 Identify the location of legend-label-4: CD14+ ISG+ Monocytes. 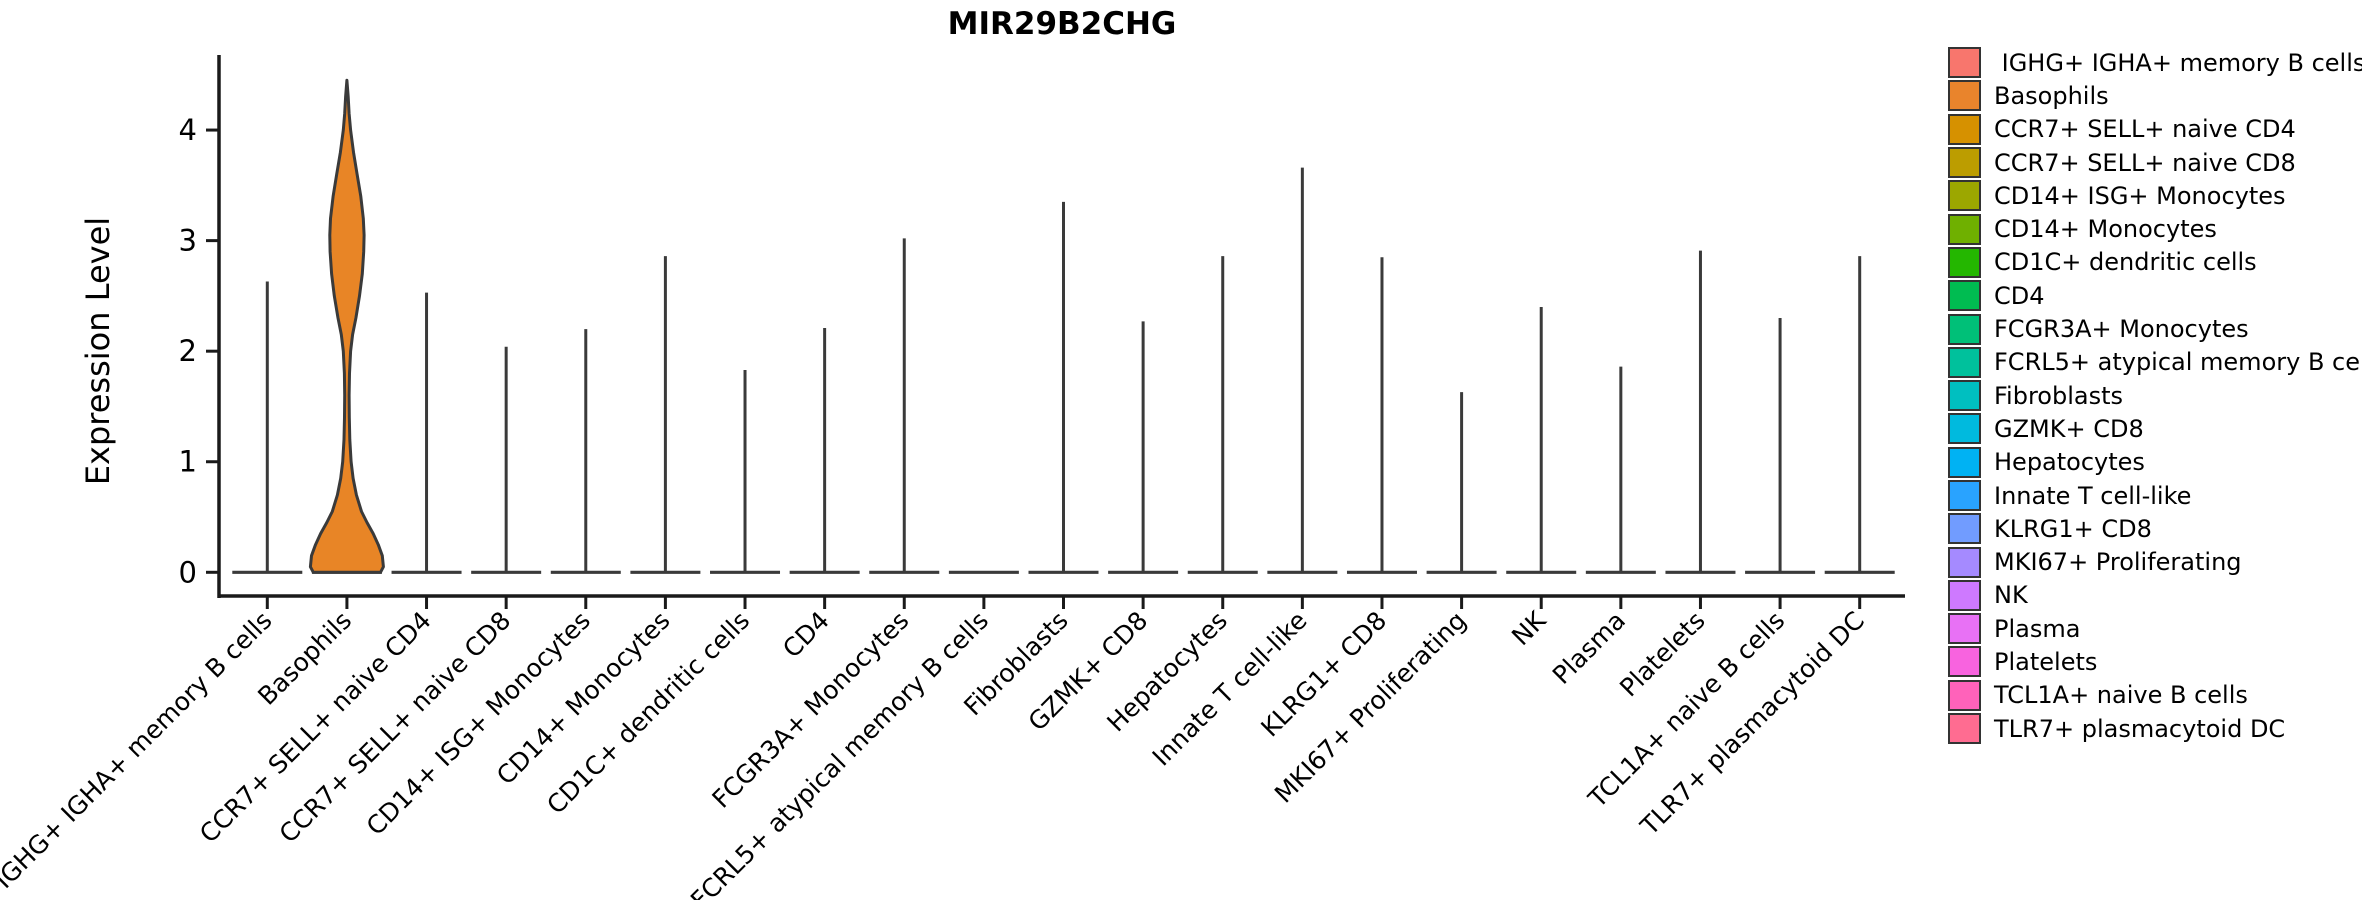
(2140, 195).